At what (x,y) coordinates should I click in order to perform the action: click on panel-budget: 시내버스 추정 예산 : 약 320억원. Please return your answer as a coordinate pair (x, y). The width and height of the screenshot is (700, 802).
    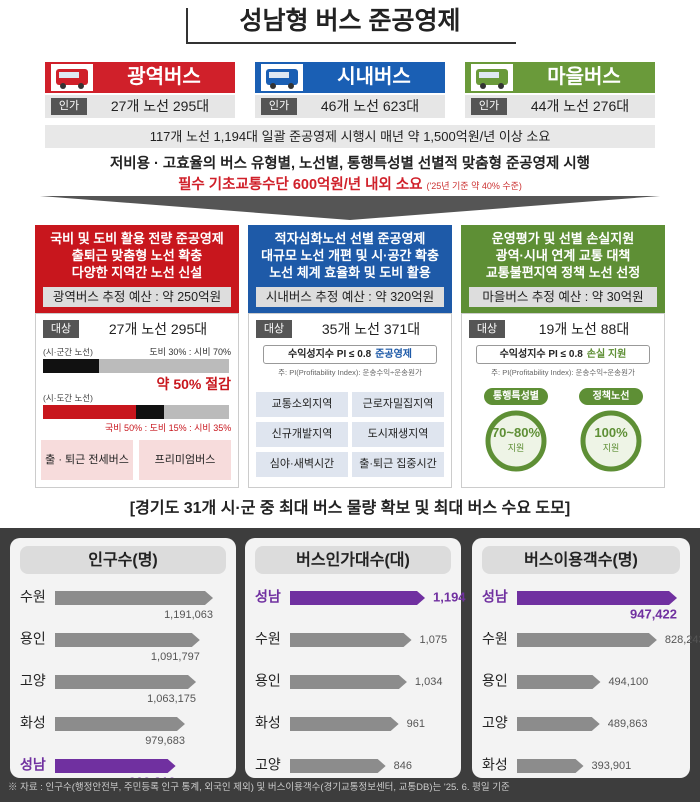
    Looking at the image, I should click on (350, 297).